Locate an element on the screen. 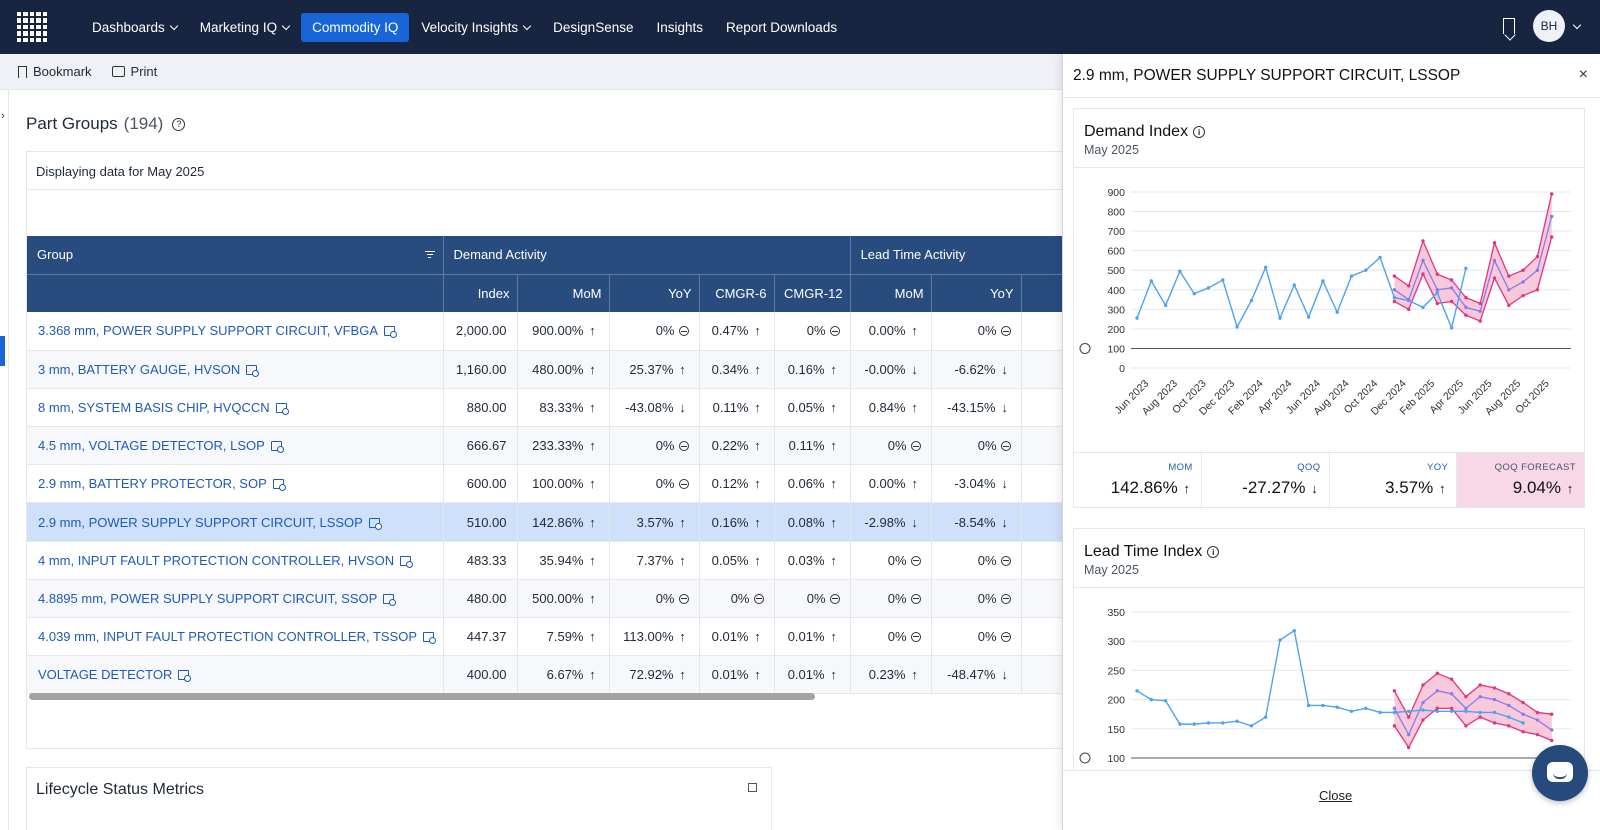 The image size is (1600, 830). y-tick-label: 100 is located at coordinates (1116, 349).